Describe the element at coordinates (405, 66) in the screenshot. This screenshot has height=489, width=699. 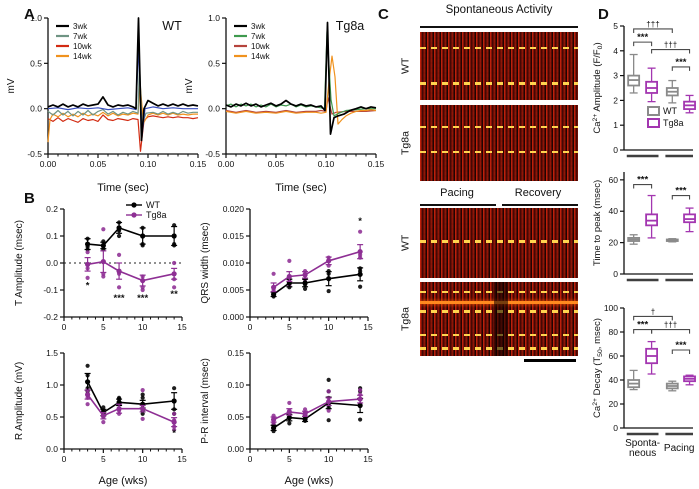
I see `row-label-wt-0: WT` at that location.